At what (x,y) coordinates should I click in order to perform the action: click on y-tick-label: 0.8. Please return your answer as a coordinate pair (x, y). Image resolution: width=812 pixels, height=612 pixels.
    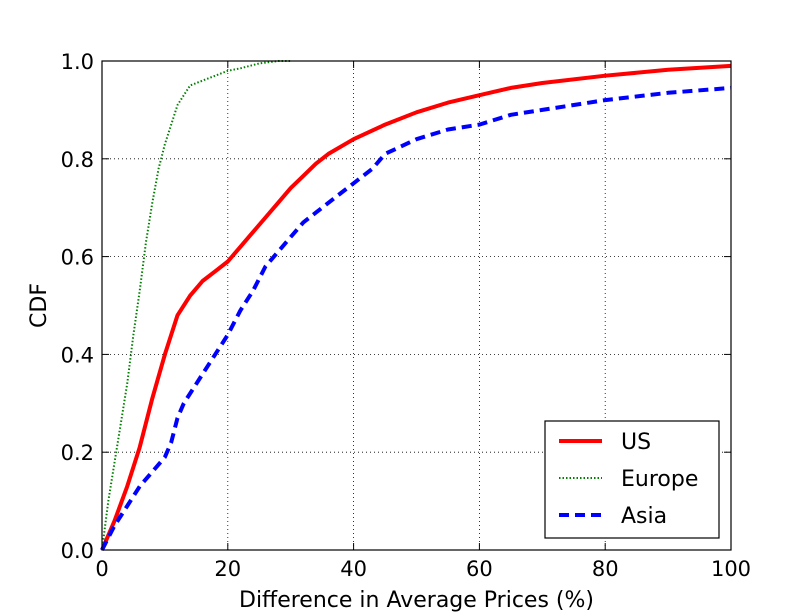
    Looking at the image, I should click on (77, 160).